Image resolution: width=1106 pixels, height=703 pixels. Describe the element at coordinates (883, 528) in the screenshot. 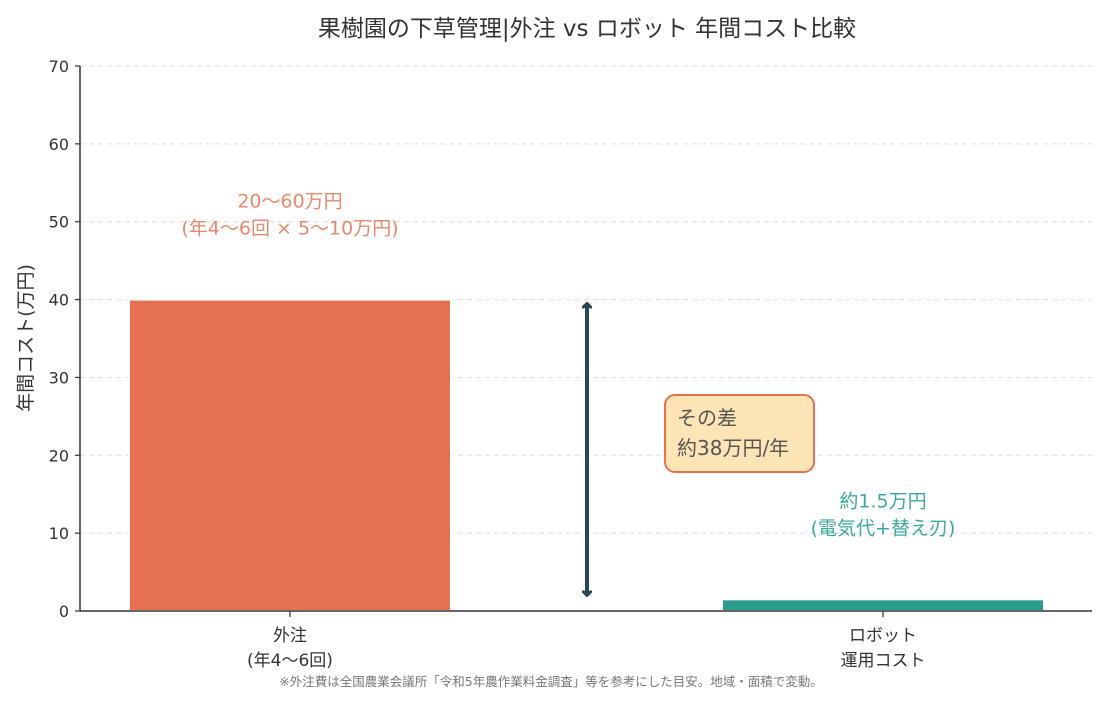

I see `bar-annotation-line: (電気代+替え刃)` at that location.